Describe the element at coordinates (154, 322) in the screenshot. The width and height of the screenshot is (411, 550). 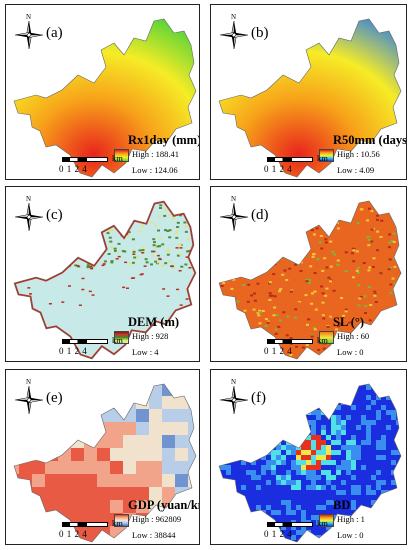
I see `legend-title: DEM (m)` at that location.